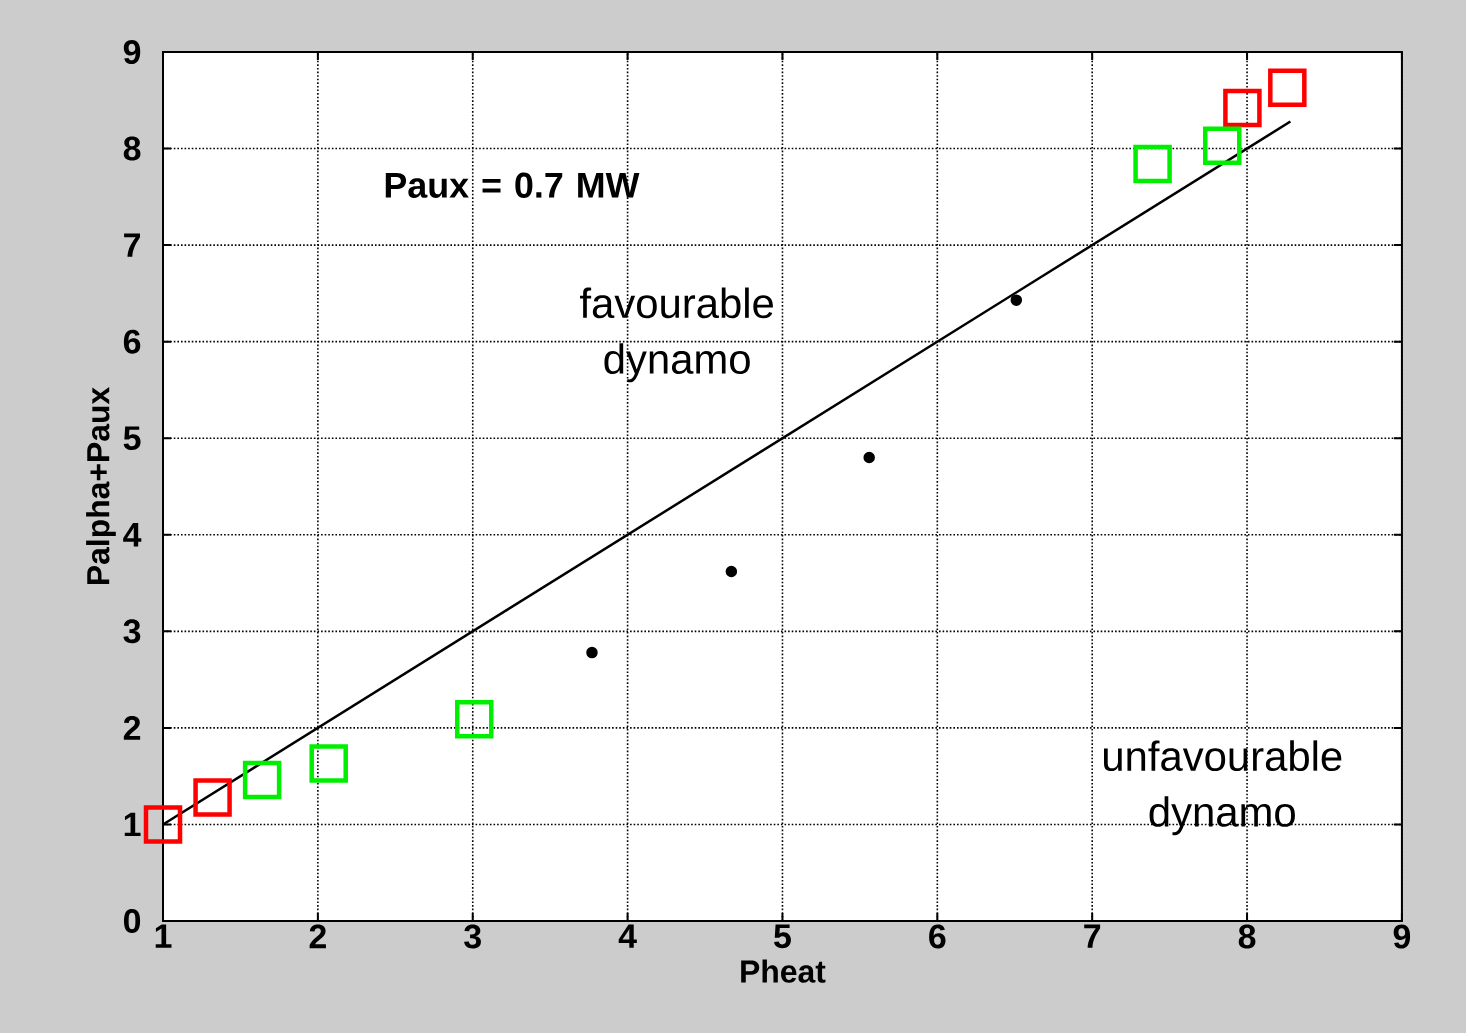  I want to click on annotation: favourable dynamo, so click(676, 335).